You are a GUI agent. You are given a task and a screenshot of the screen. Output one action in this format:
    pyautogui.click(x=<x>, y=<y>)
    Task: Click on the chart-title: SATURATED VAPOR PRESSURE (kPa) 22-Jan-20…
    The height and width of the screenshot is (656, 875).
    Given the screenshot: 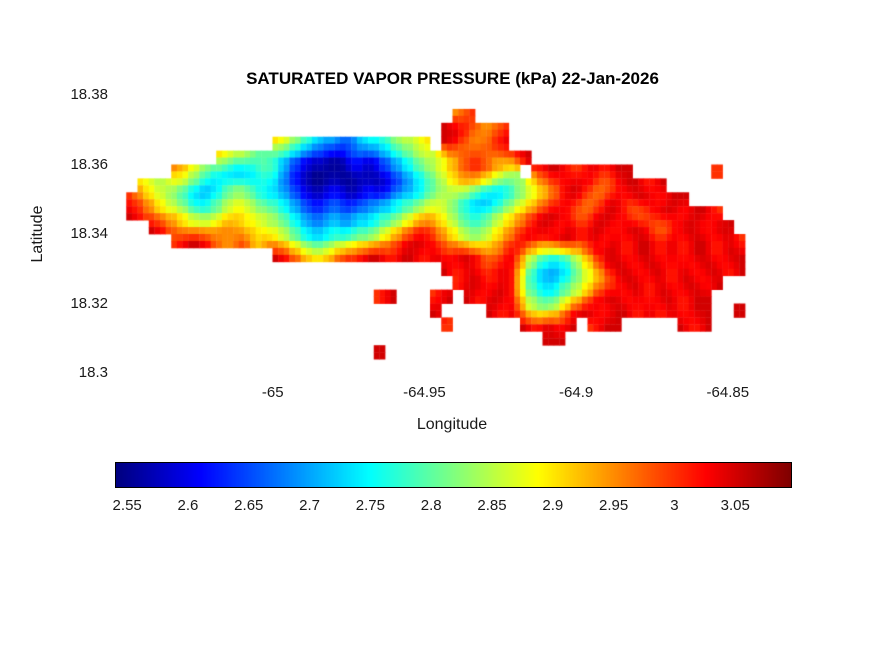 What is the action you would take?
    pyautogui.click(x=452, y=78)
    